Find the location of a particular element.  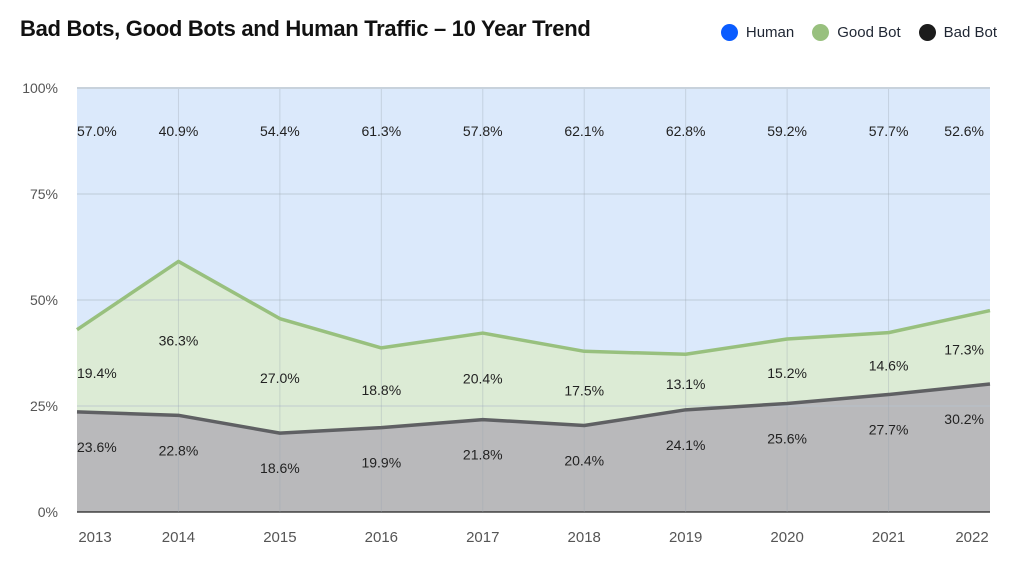

data-label-good-bot: 14.6% is located at coordinates (889, 366).